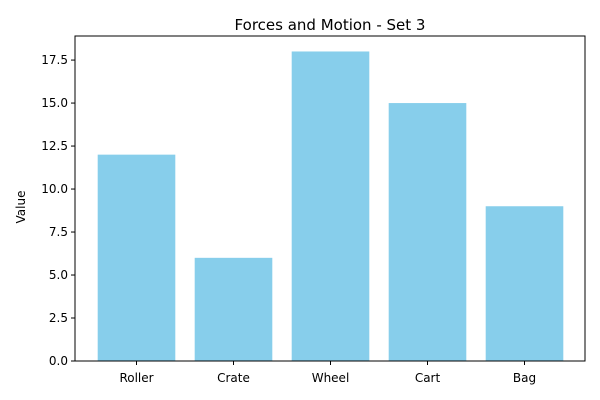 The height and width of the screenshot is (400, 600). What do you see at coordinates (427, 232) in the screenshot?
I see `bar-cart` at bounding box center [427, 232].